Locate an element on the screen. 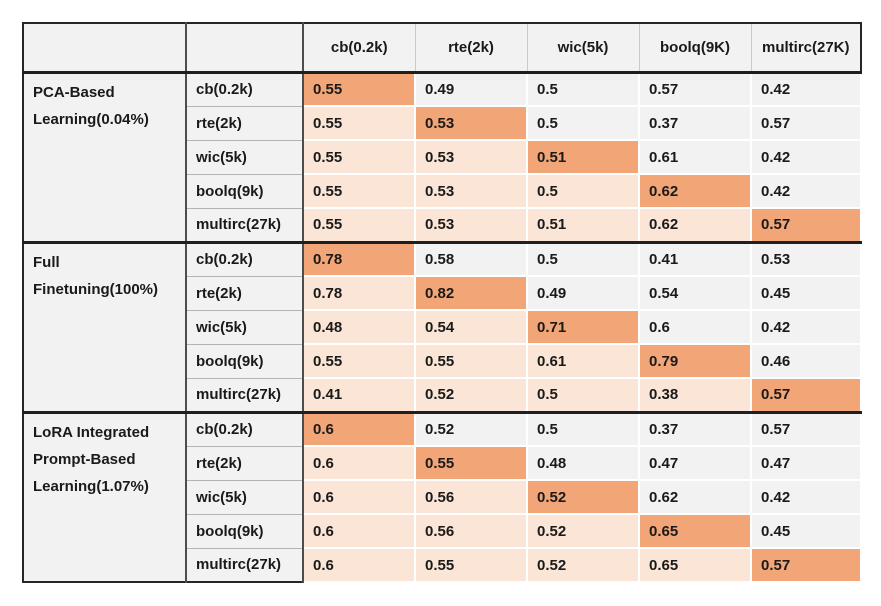  value-cell: 0.79 is located at coordinates (695, 361).